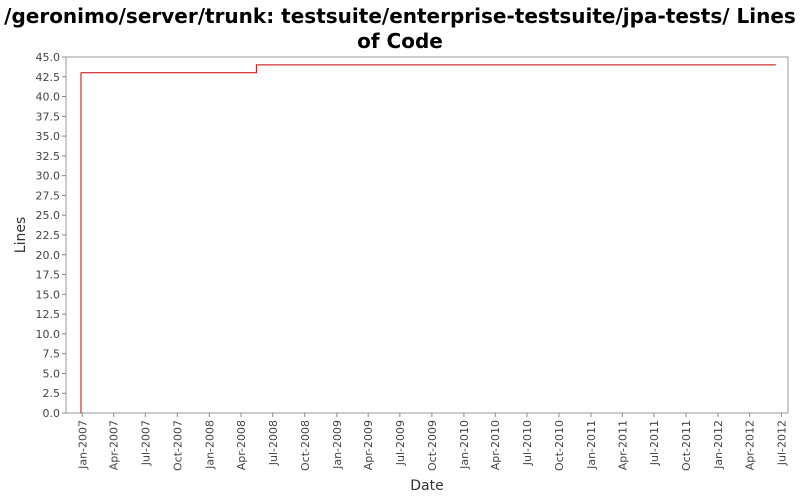  Describe the element at coordinates (52, 413) in the screenshot. I see `y-tick-label: 0.0` at that location.